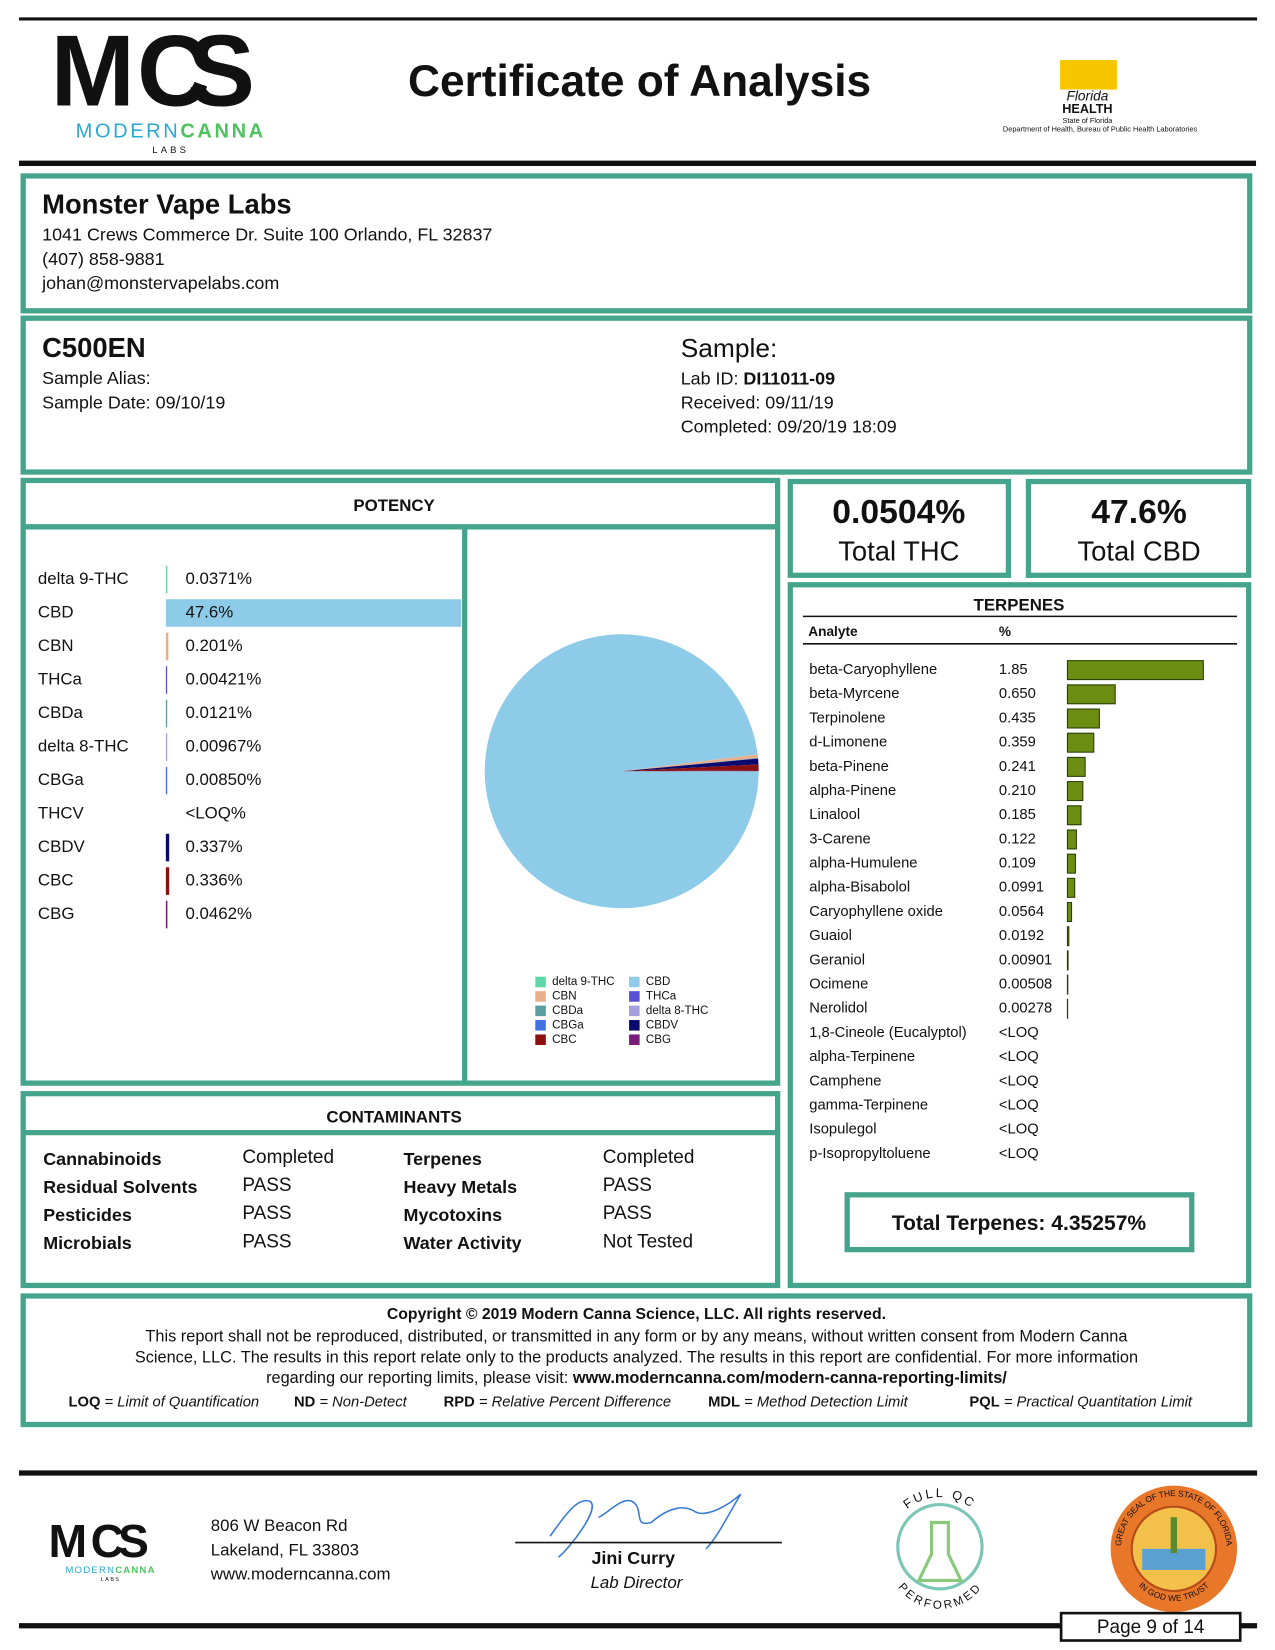 The height and width of the screenshot is (1650, 1275). Describe the element at coordinates (887, 1033) in the screenshot. I see `terpene-name: 1,8-Cineole (Eucalyptol)` at that location.